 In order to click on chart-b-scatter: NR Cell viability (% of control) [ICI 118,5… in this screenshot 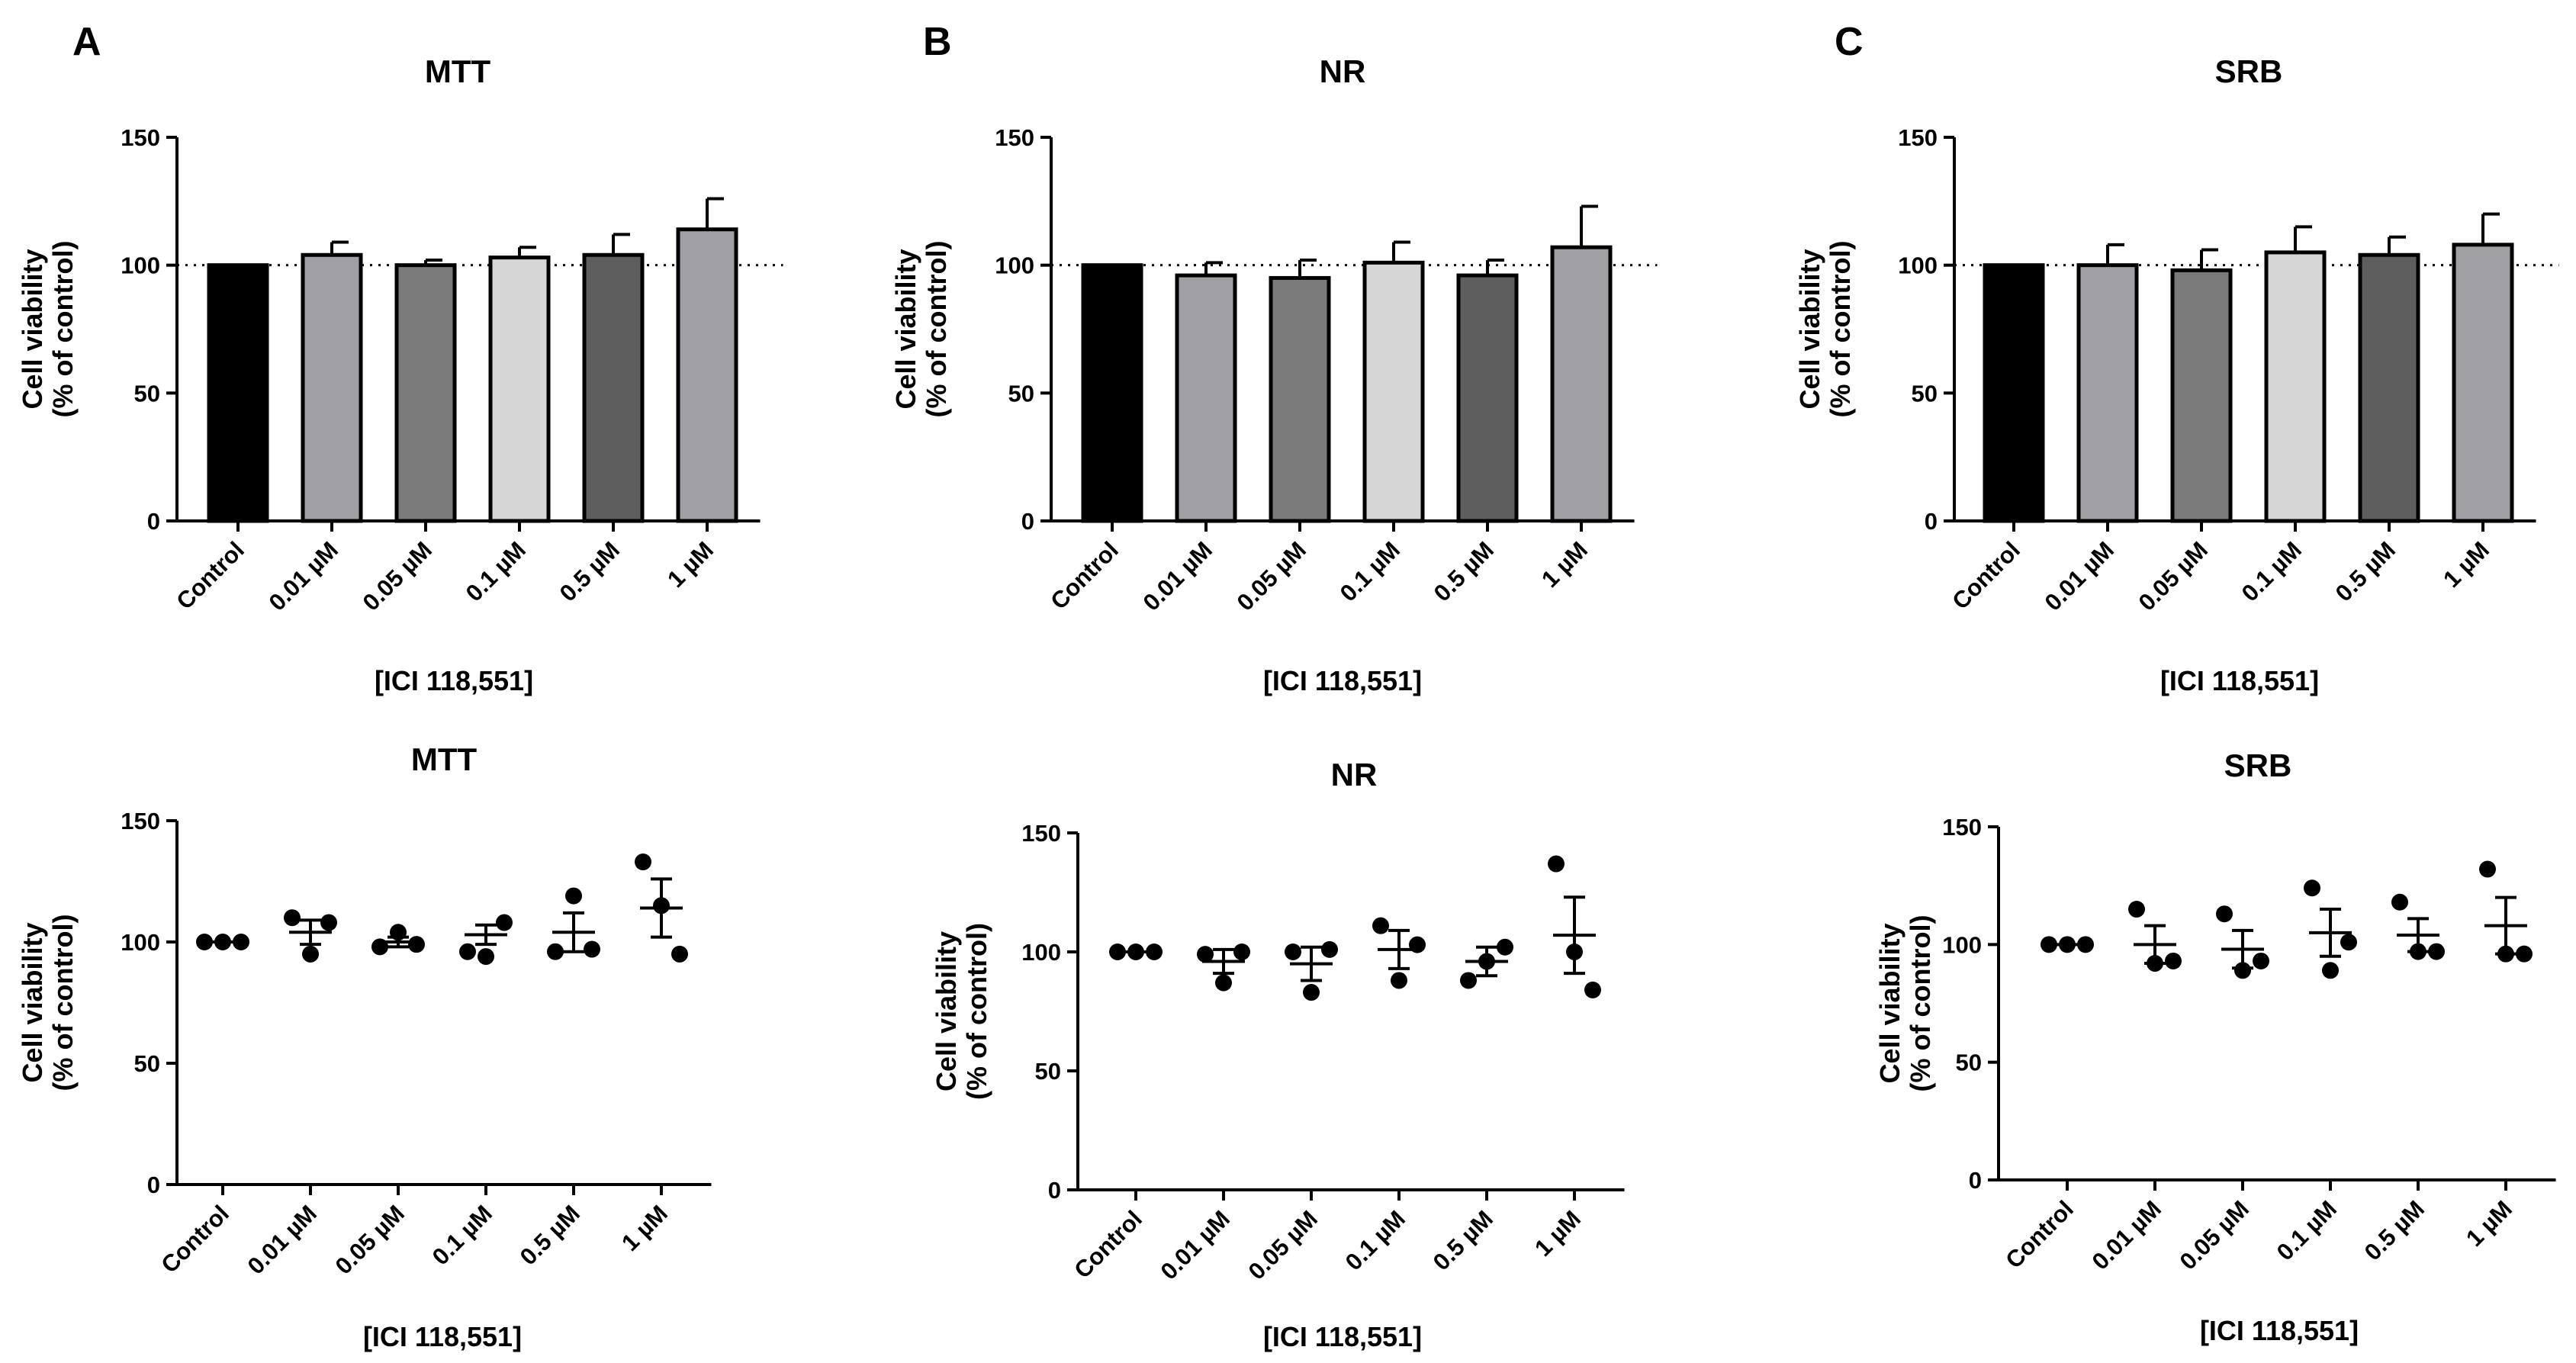, I will do `click(1278, 1054)`.